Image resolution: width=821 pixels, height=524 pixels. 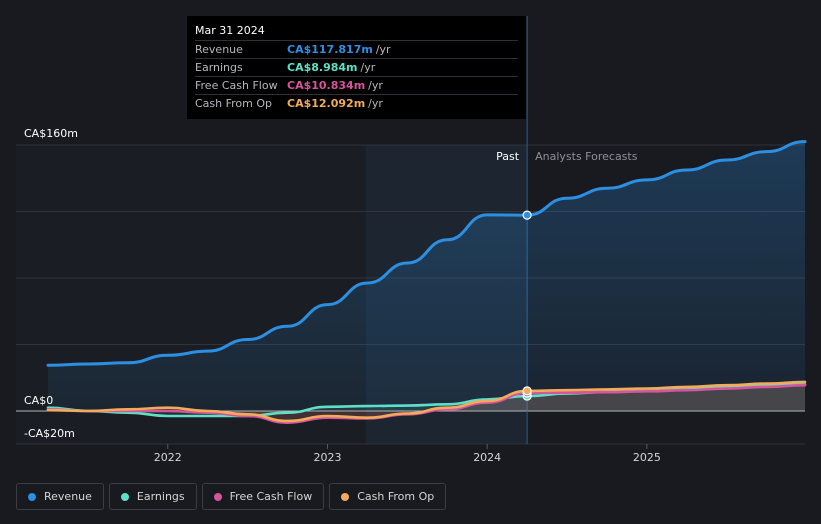 I want to click on legend-item-revenue: Revenue, so click(x=60, y=496).